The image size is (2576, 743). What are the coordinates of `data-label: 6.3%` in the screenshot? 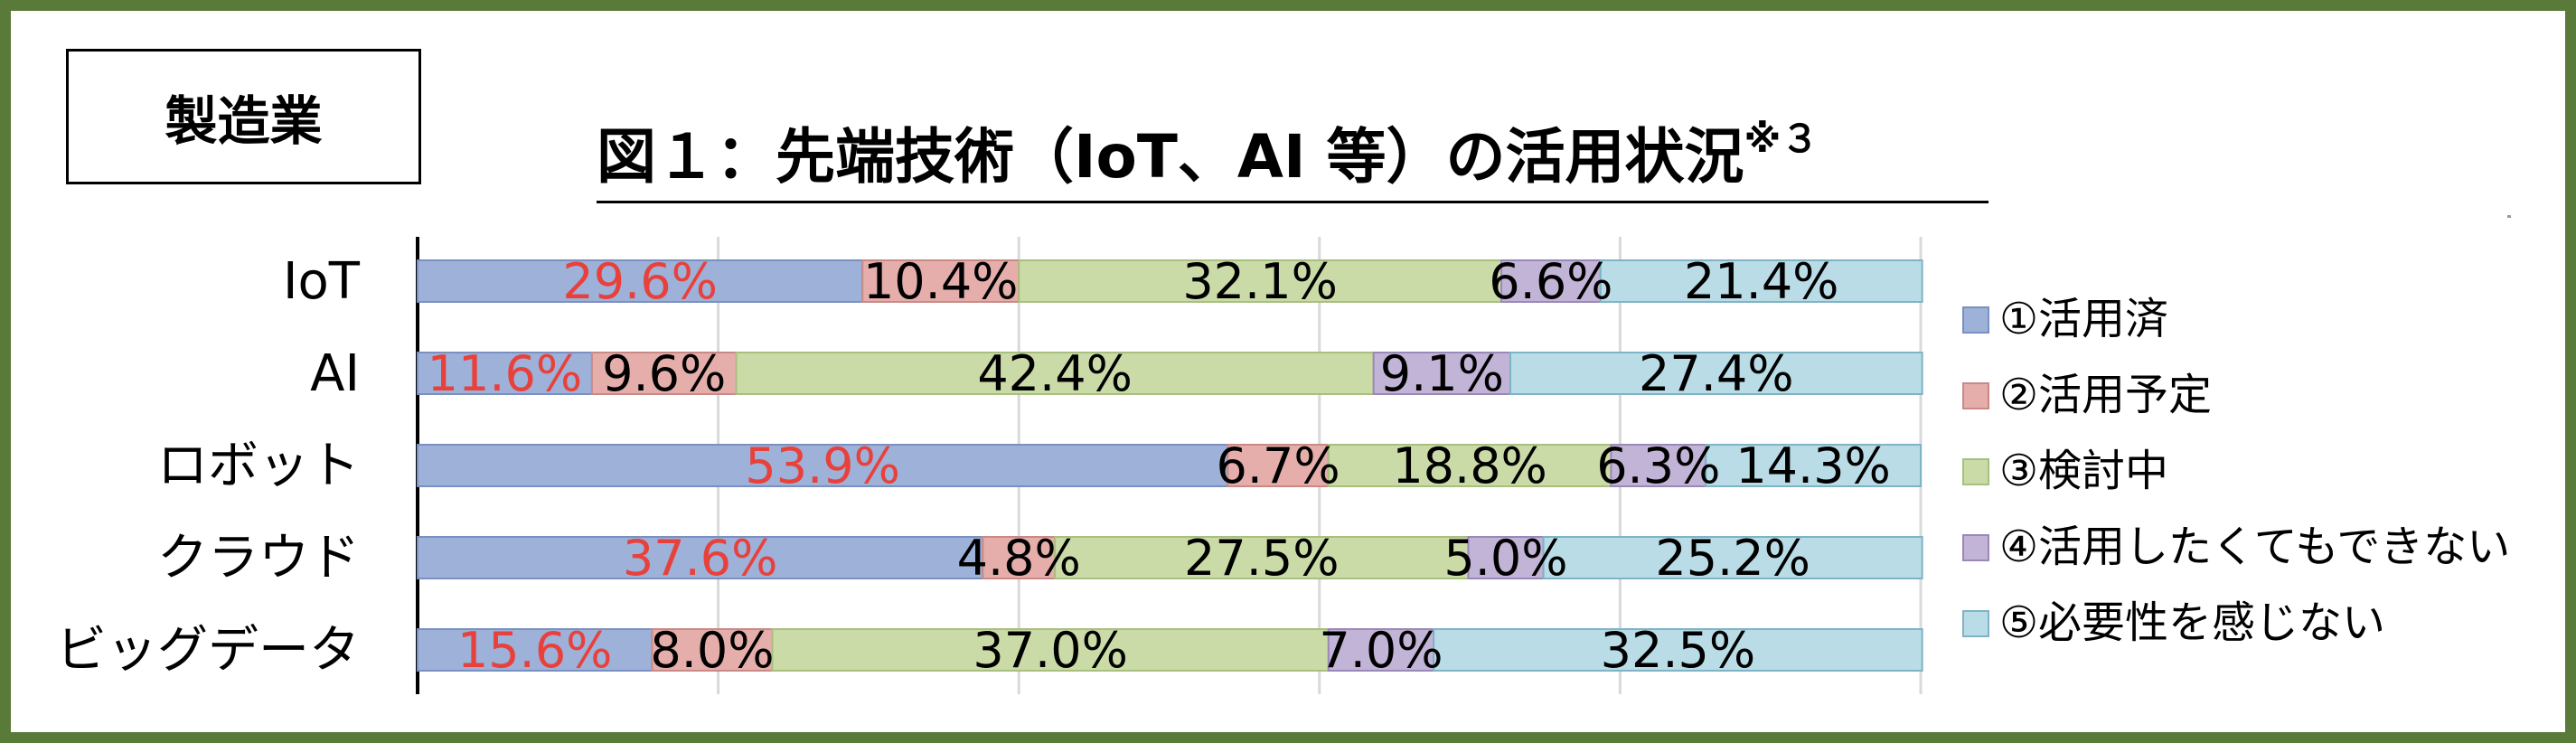 It's located at (1658, 465).